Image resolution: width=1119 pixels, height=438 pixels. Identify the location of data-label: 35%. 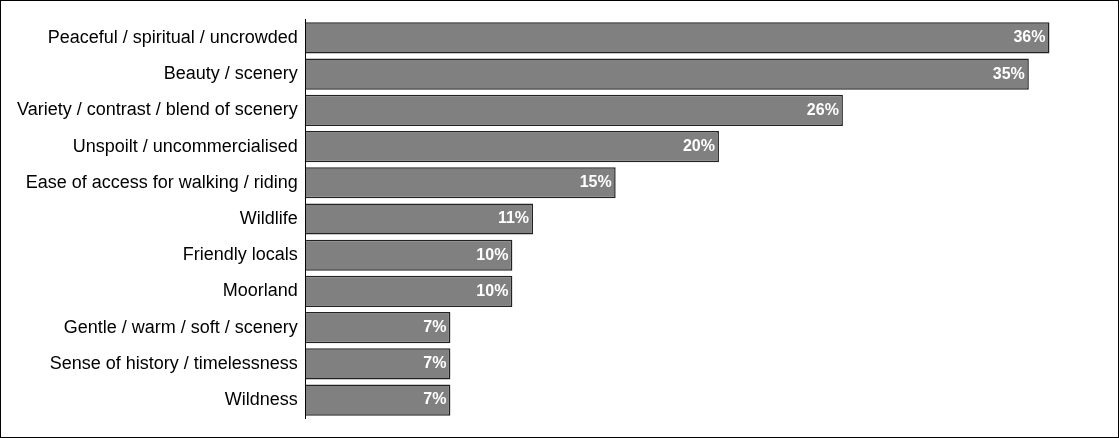
(1008, 73).